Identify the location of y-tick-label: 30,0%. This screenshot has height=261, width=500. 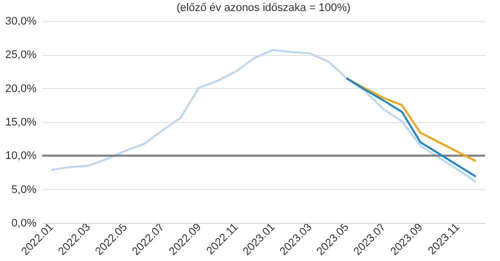
(21, 22).